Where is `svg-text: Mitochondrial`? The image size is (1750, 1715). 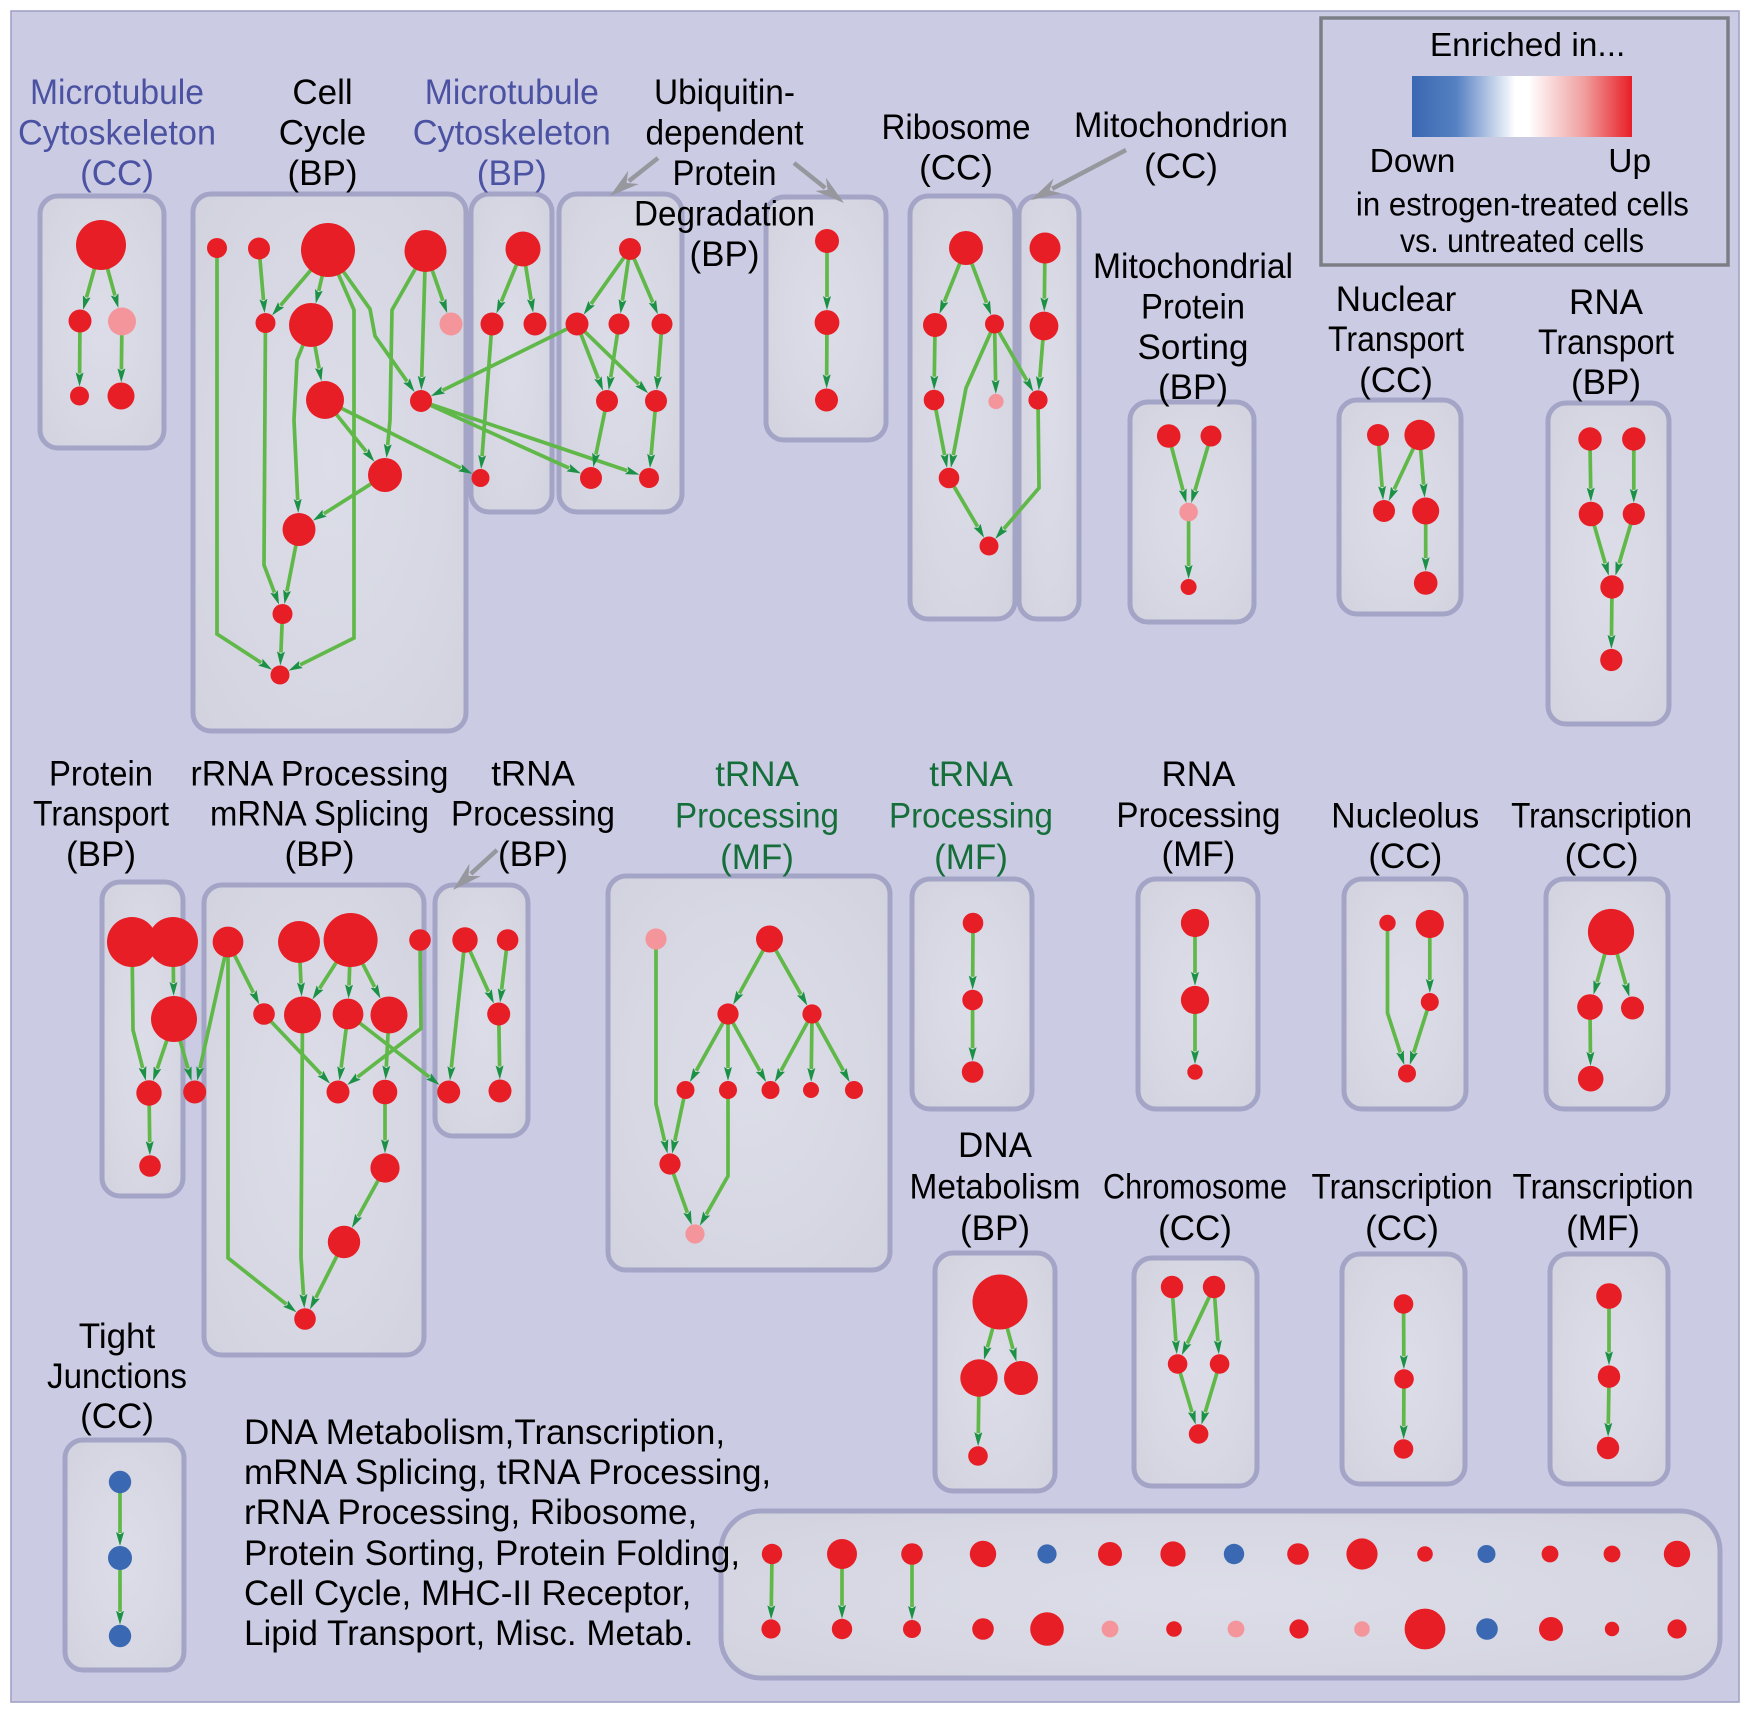
svg-text: Mitochondrial is located at coordinates (1193, 266).